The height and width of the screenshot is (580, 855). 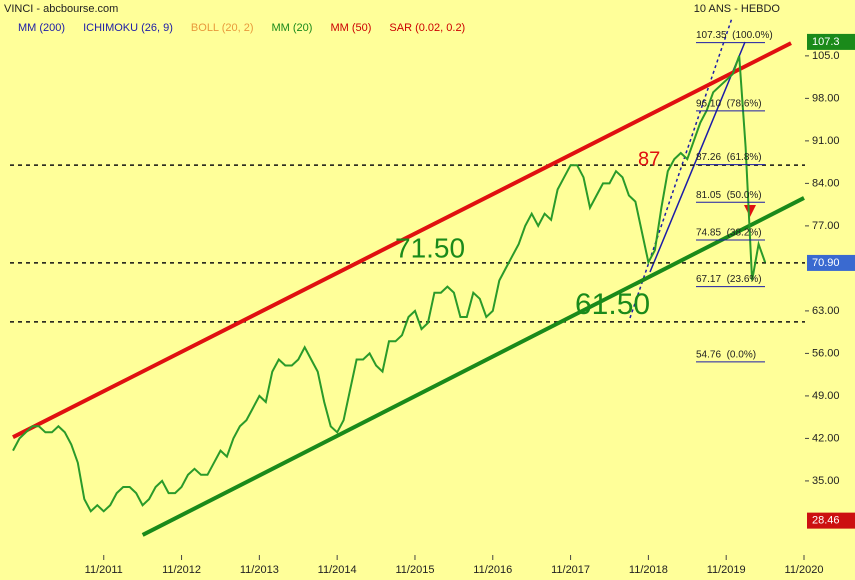 What do you see at coordinates (729, 157) in the screenshot?
I see `fib-label: 87.26 (61.8%)` at bounding box center [729, 157].